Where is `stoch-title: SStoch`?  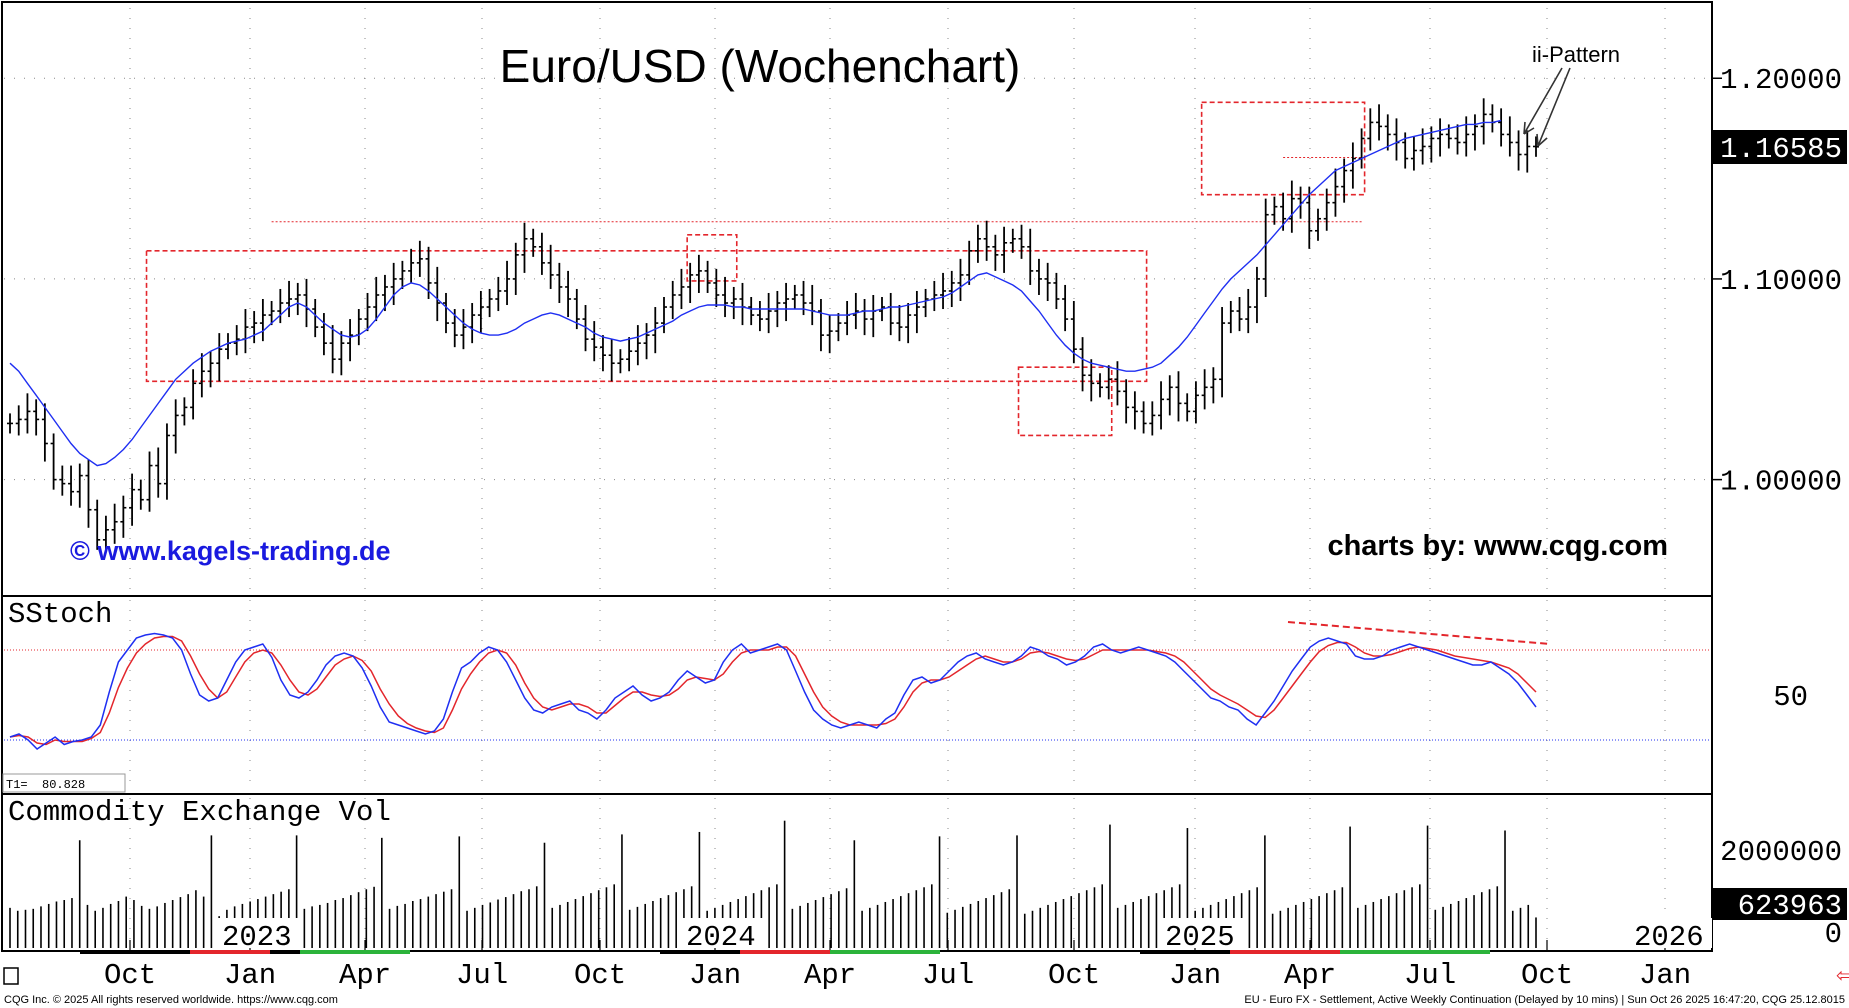 stoch-title: SStoch is located at coordinates (60, 614).